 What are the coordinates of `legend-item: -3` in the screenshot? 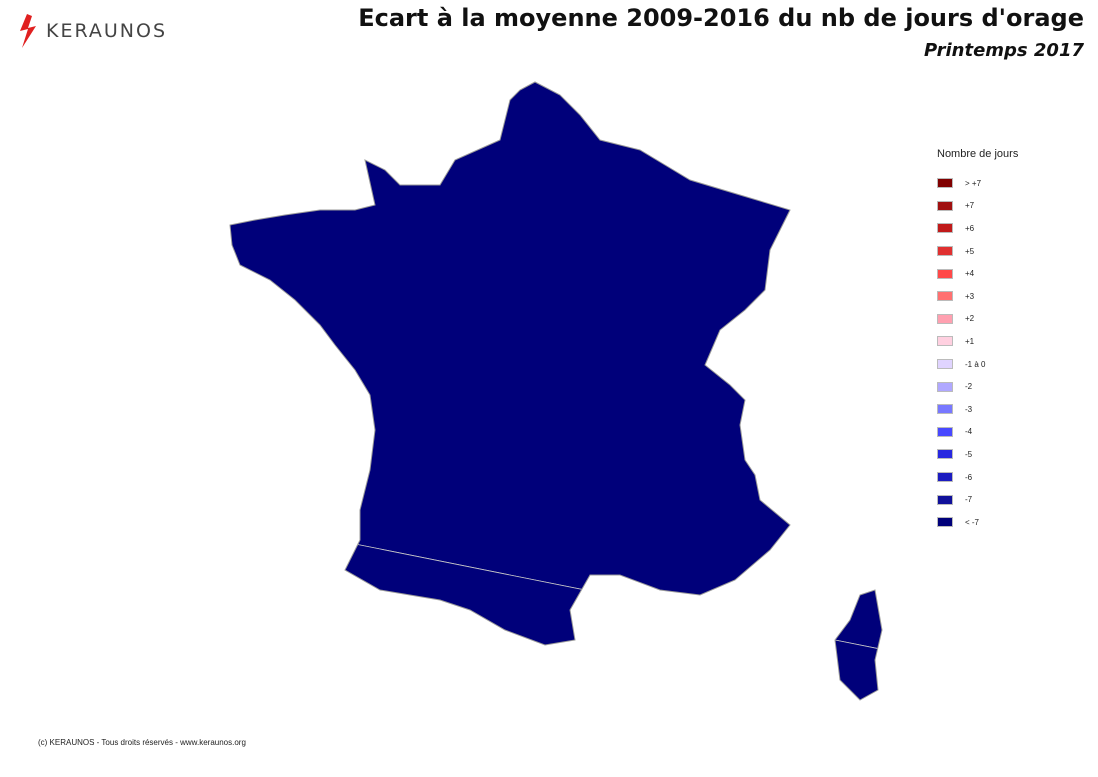 It's located at (977, 409).